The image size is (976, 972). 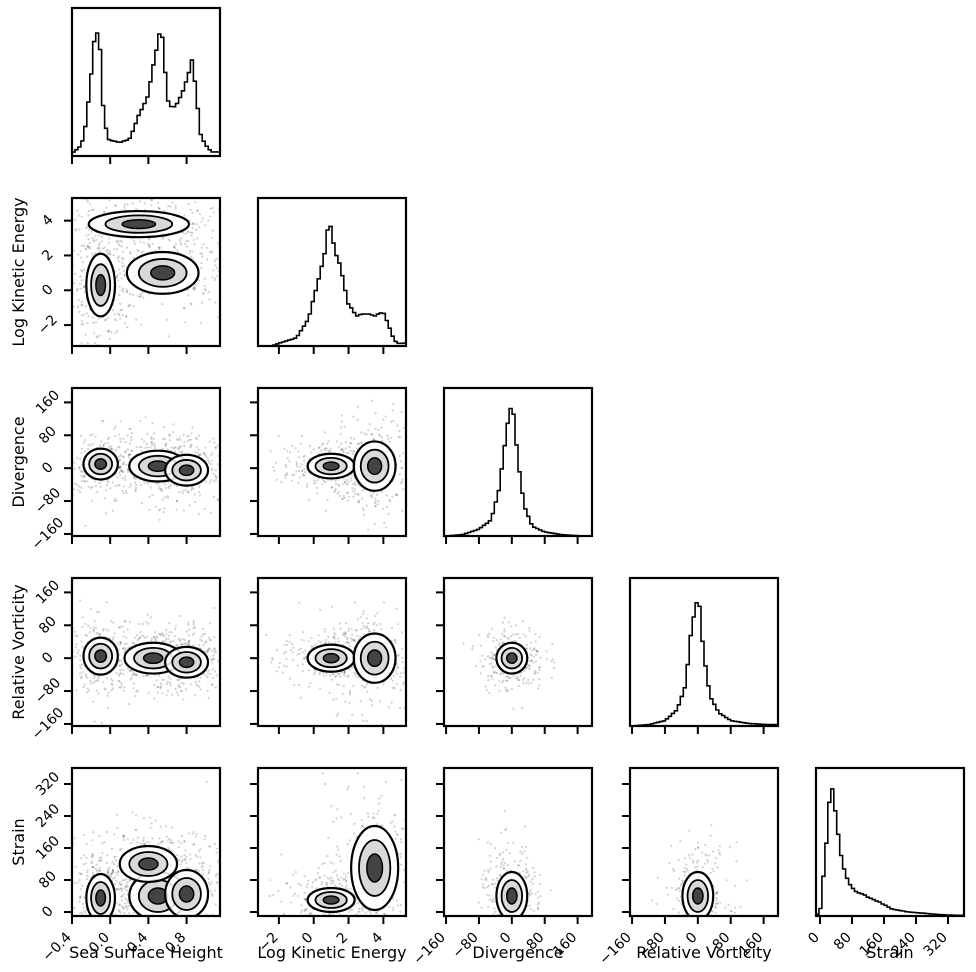 What do you see at coordinates (340, 663) in the screenshot?
I see `pair-lke-vort` at bounding box center [340, 663].